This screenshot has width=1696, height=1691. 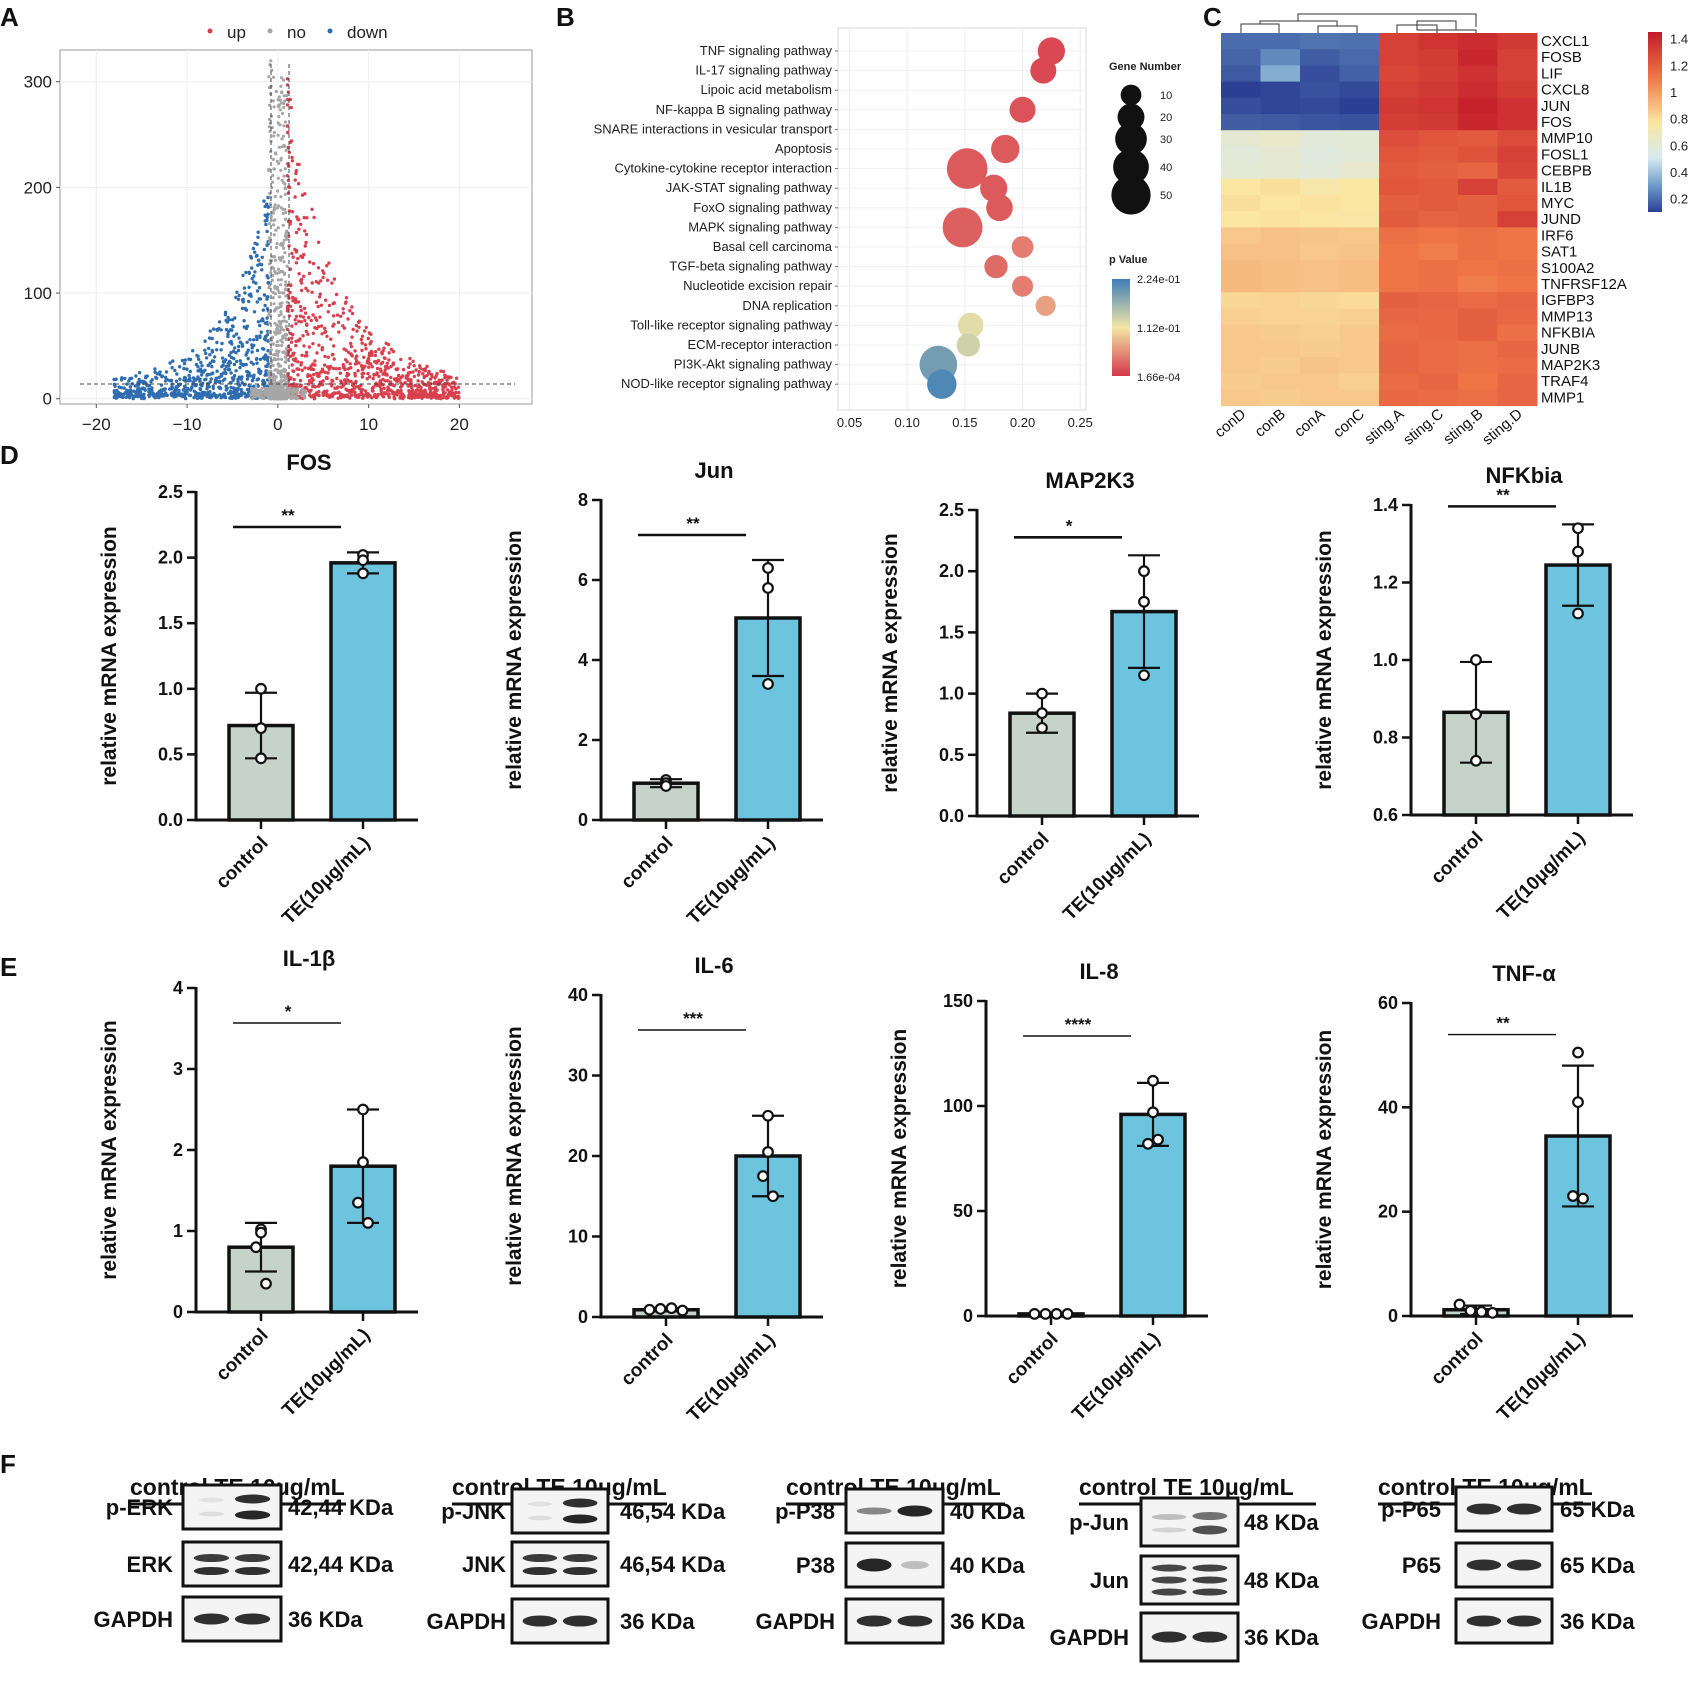 I want to click on y-tick-label: 150, so click(x=958, y=1001).